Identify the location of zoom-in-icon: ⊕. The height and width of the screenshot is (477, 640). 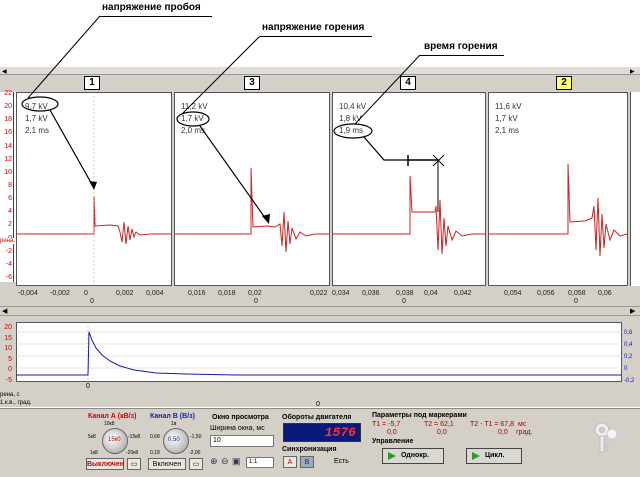
(214, 461).